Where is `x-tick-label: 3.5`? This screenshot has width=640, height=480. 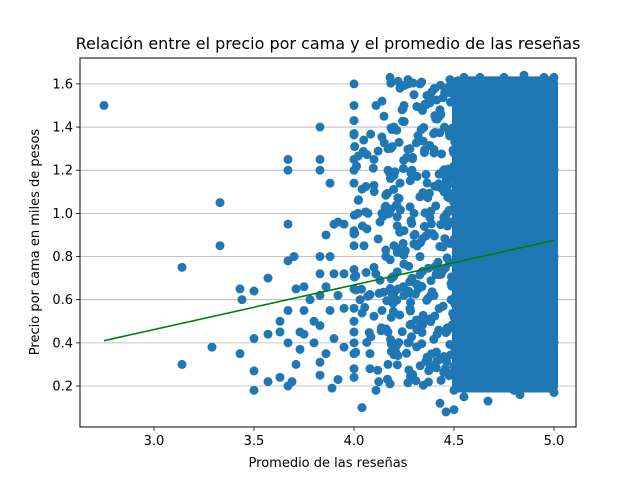 x-tick-label: 3.5 is located at coordinates (254, 441).